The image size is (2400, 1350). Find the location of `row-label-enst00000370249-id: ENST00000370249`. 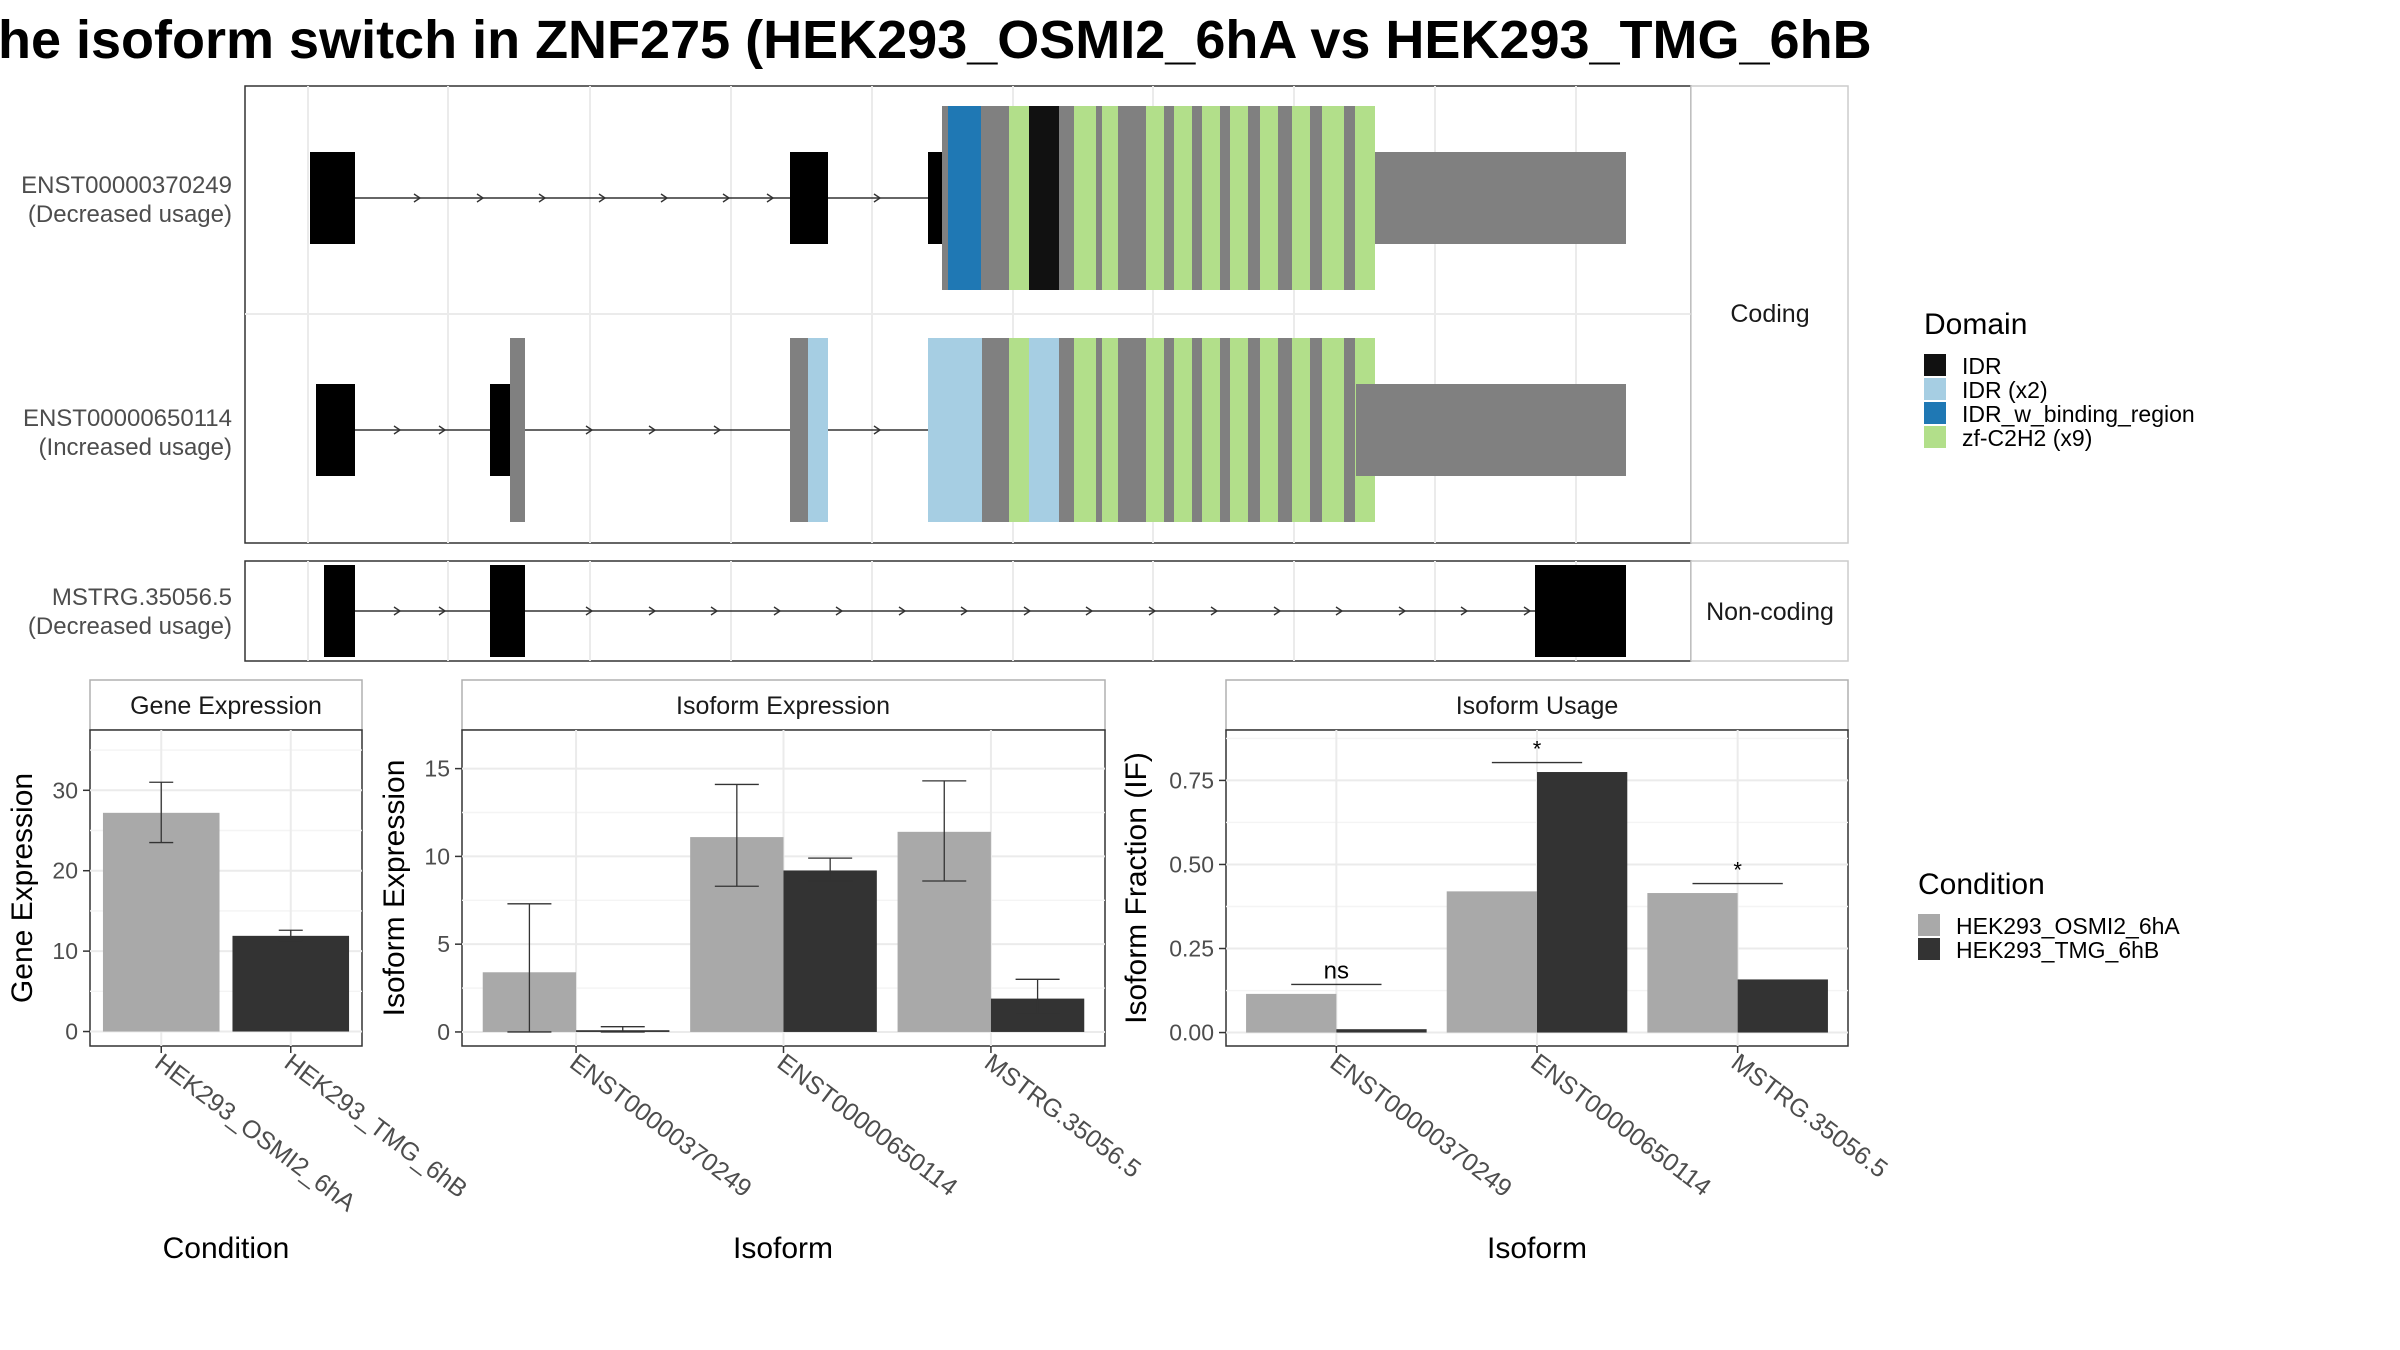

row-label-enst00000370249-id: ENST00000370249 is located at coordinates (126, 185).